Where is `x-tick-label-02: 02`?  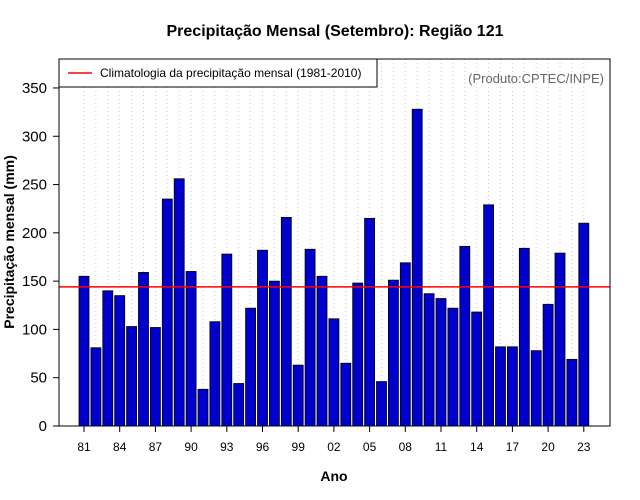 x-tick-label-02: 02 is located at coordinates (334, 447).